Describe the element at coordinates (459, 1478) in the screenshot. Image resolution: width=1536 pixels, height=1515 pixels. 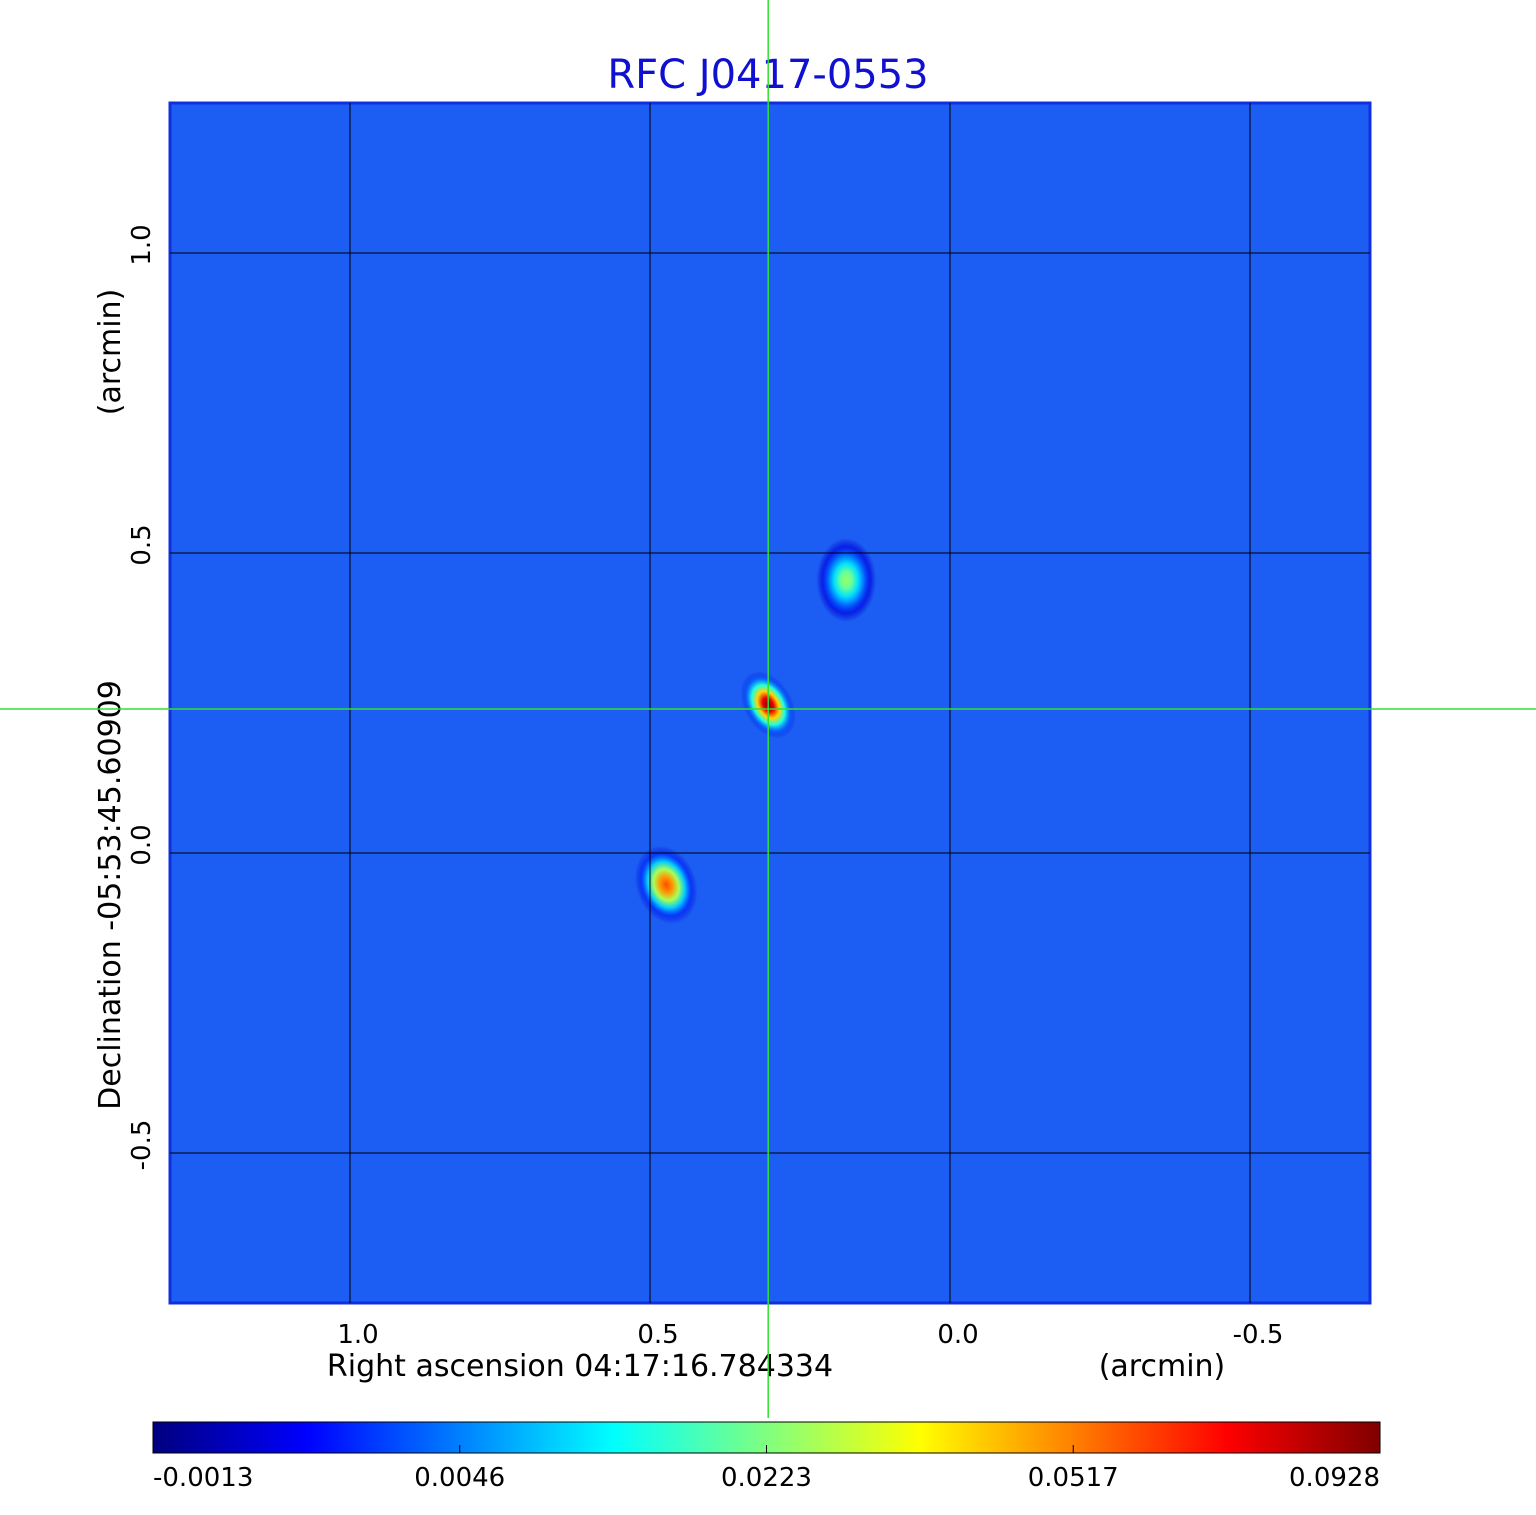
I see `colorbar-tick-label: 0.0046` at that location.